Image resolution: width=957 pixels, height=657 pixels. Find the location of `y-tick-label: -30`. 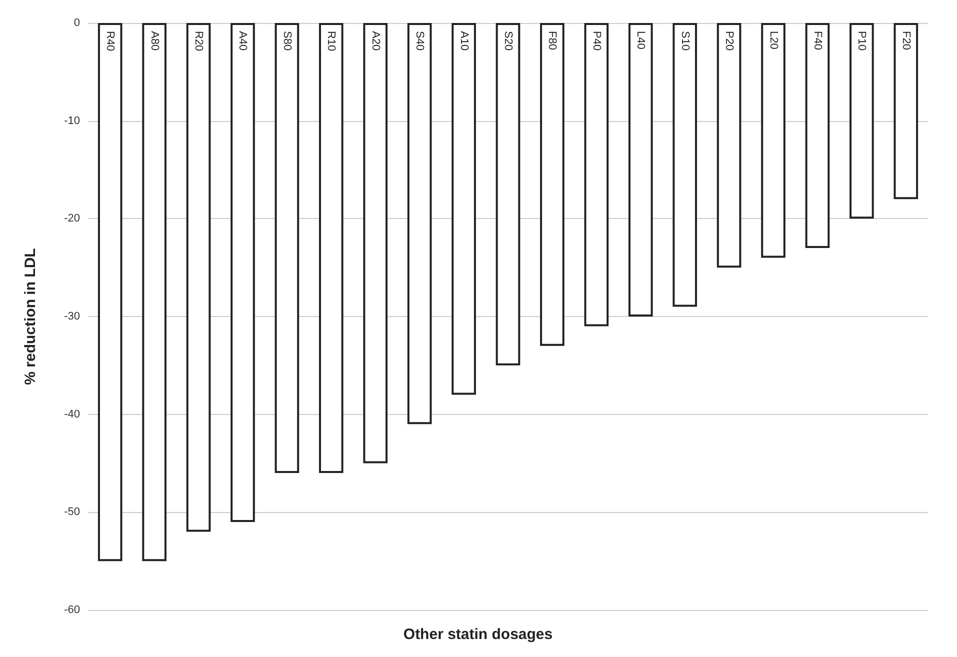

y-tick-label: -30 is located at coordinates (72, 316).